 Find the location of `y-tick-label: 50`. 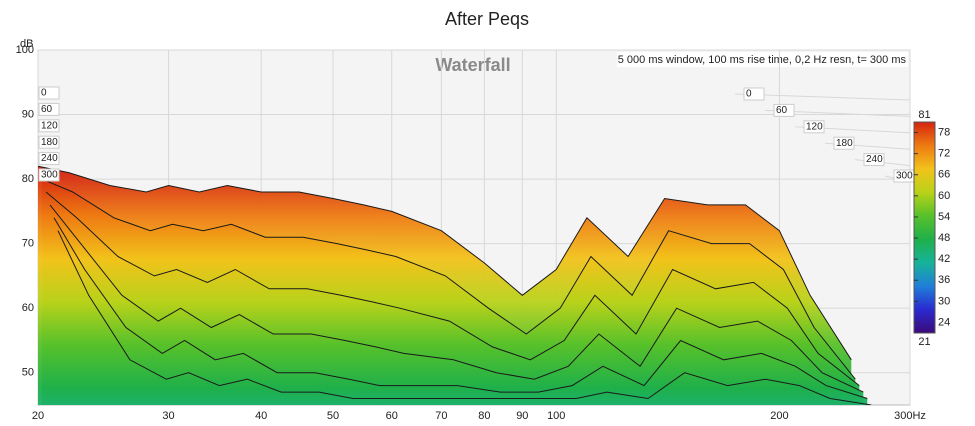

y-tick-label: 50 is located at coordinates (28, 373).